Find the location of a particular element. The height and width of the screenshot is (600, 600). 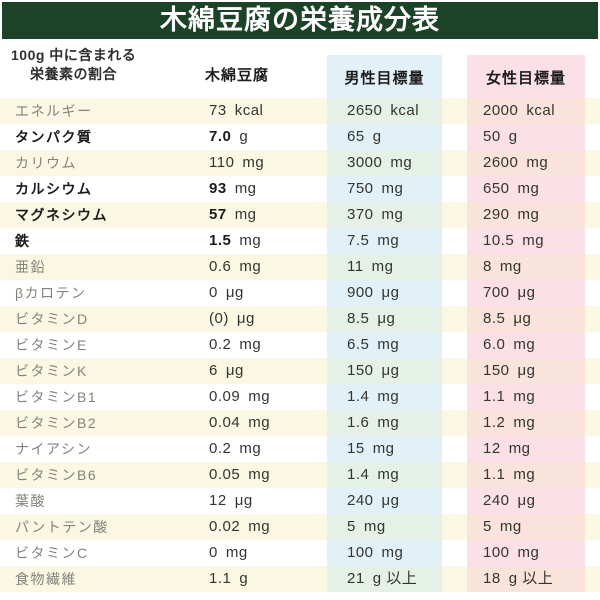

value-number: 370 is located at coordinates (360, 214).